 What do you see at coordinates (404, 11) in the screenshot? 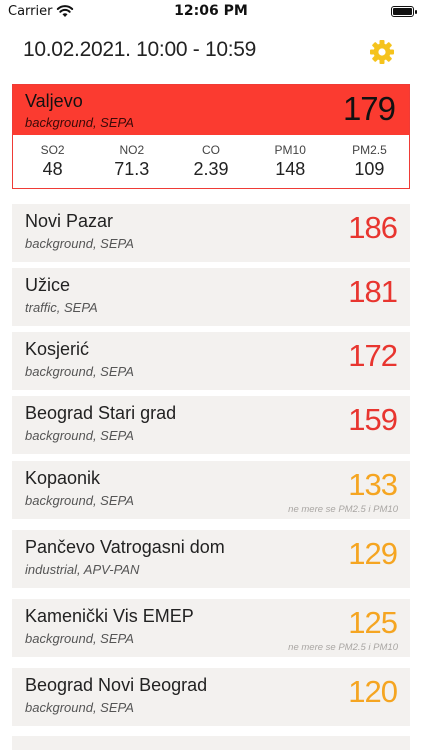
I see `battery-icon` at bounding box center [404, 11].